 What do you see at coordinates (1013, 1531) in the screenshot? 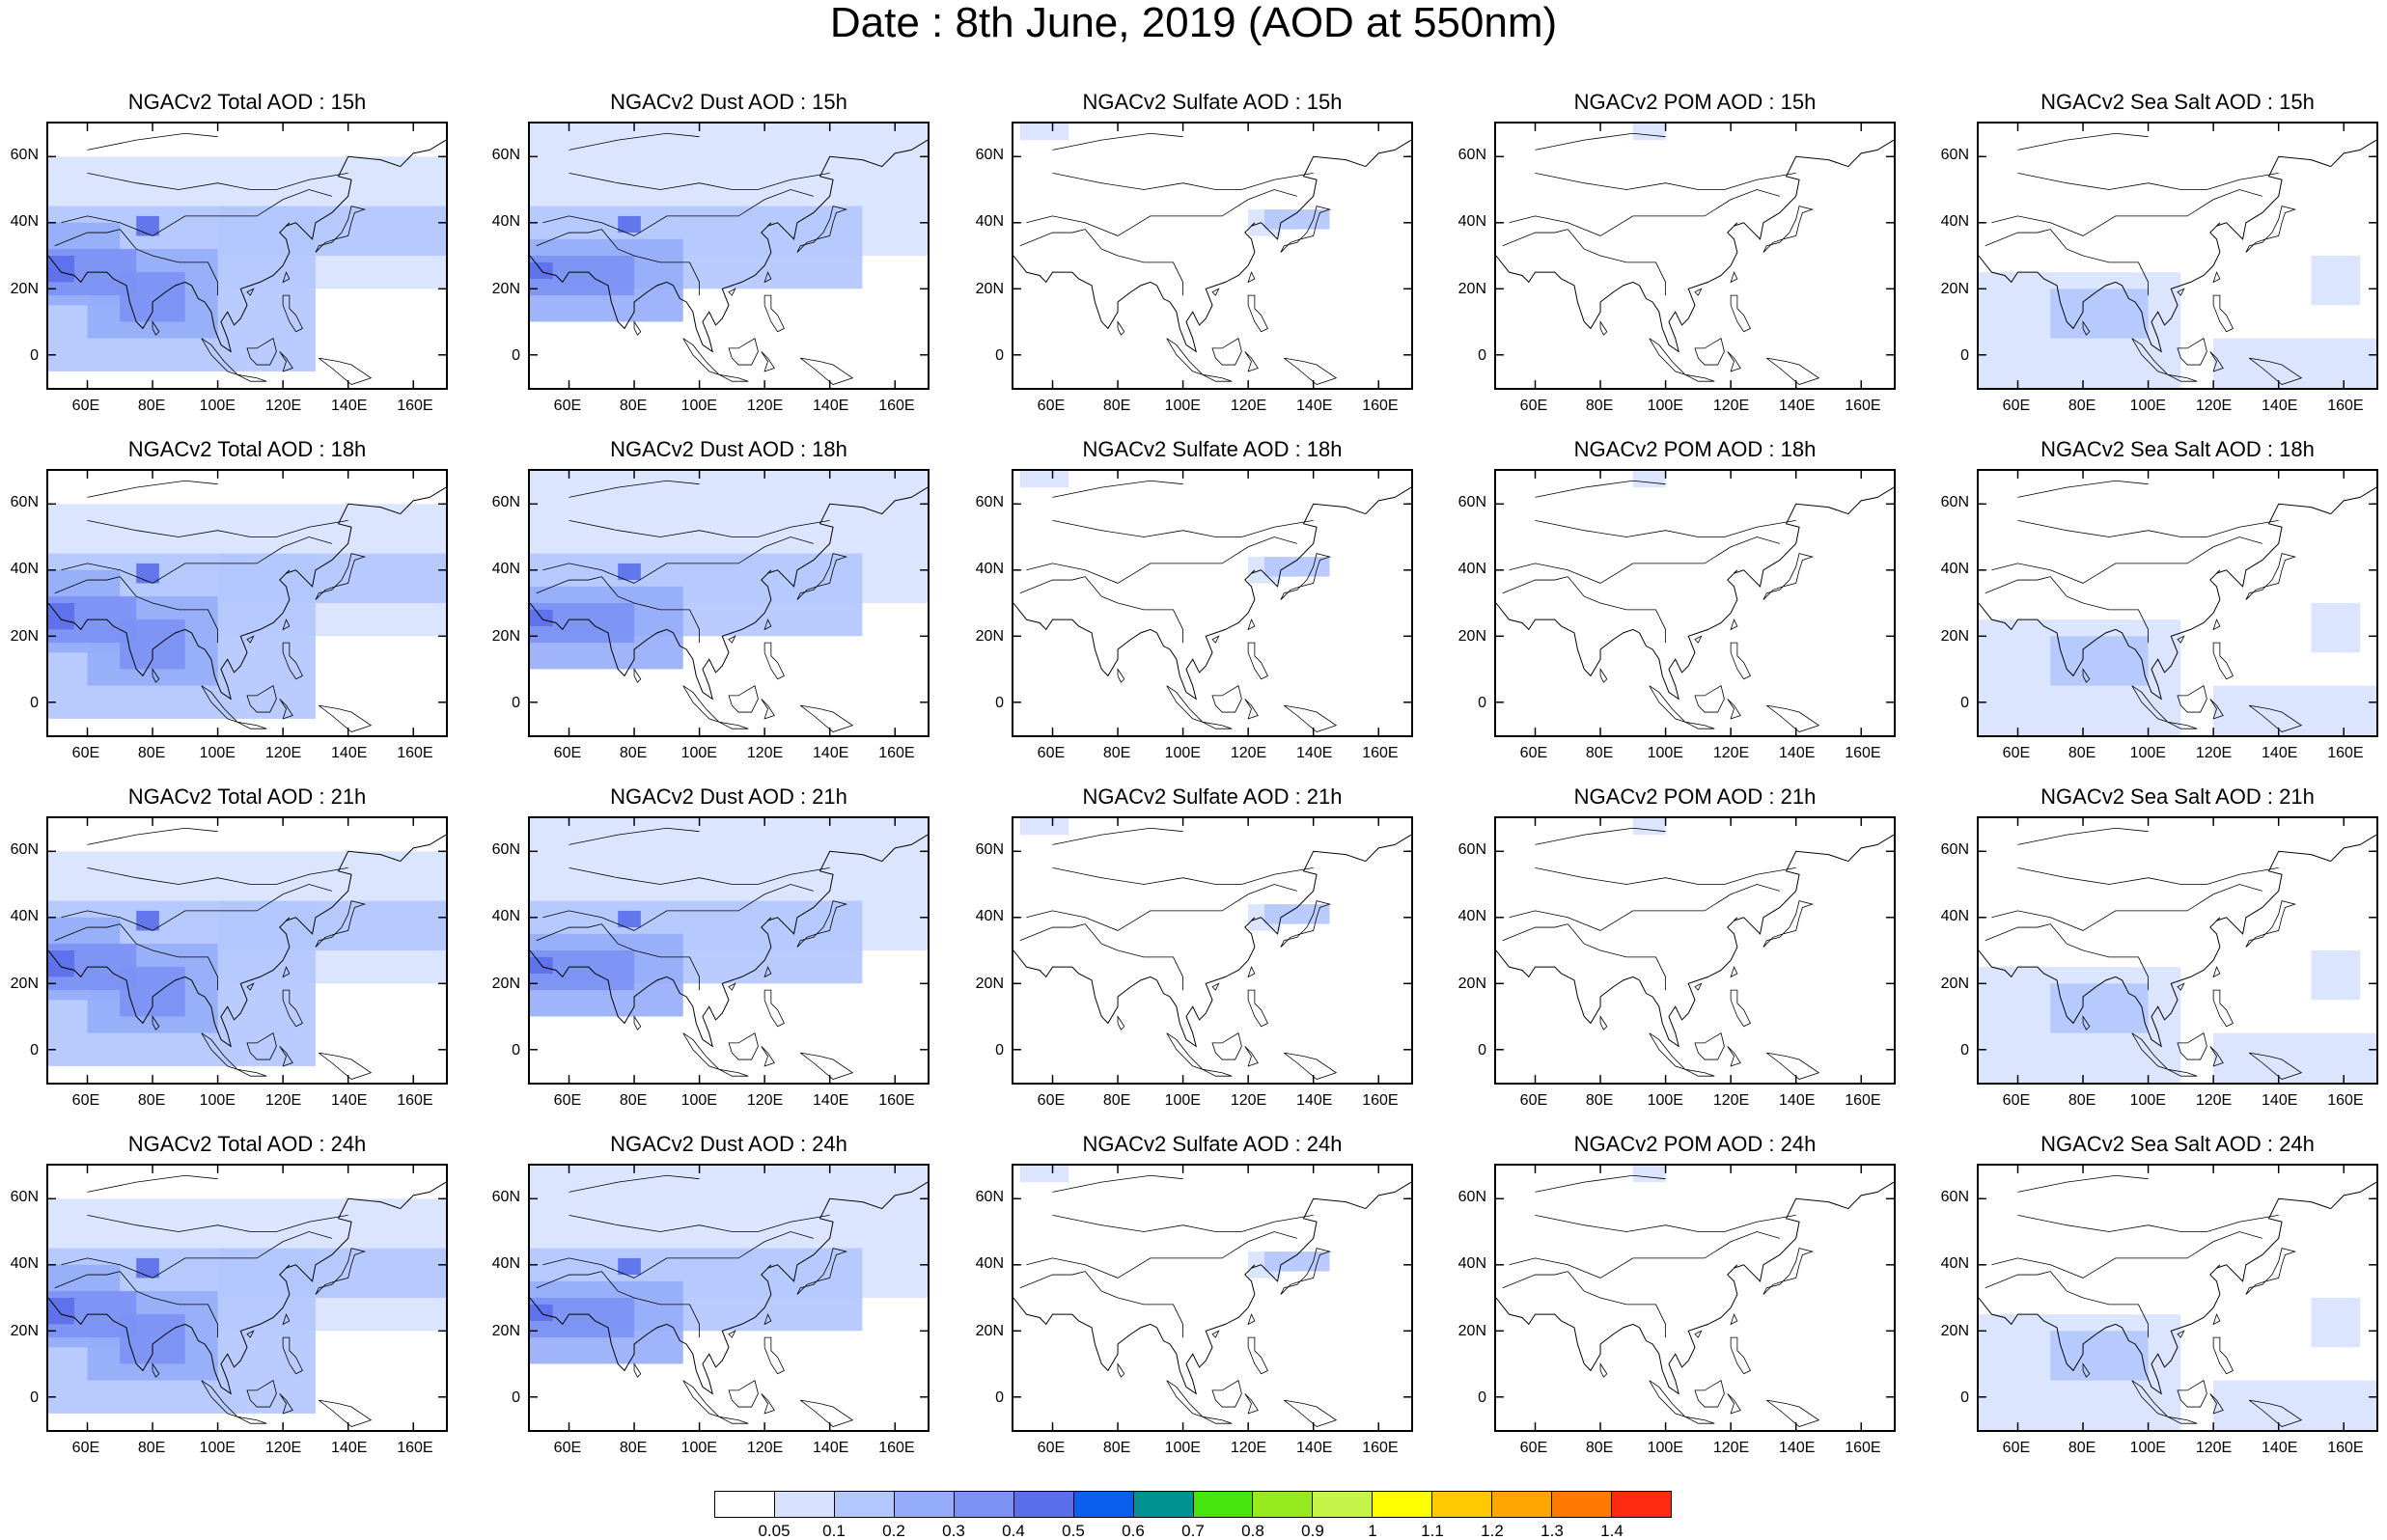
I see `colorbar-label: 0.4` at bounding box center [1013, 1531].